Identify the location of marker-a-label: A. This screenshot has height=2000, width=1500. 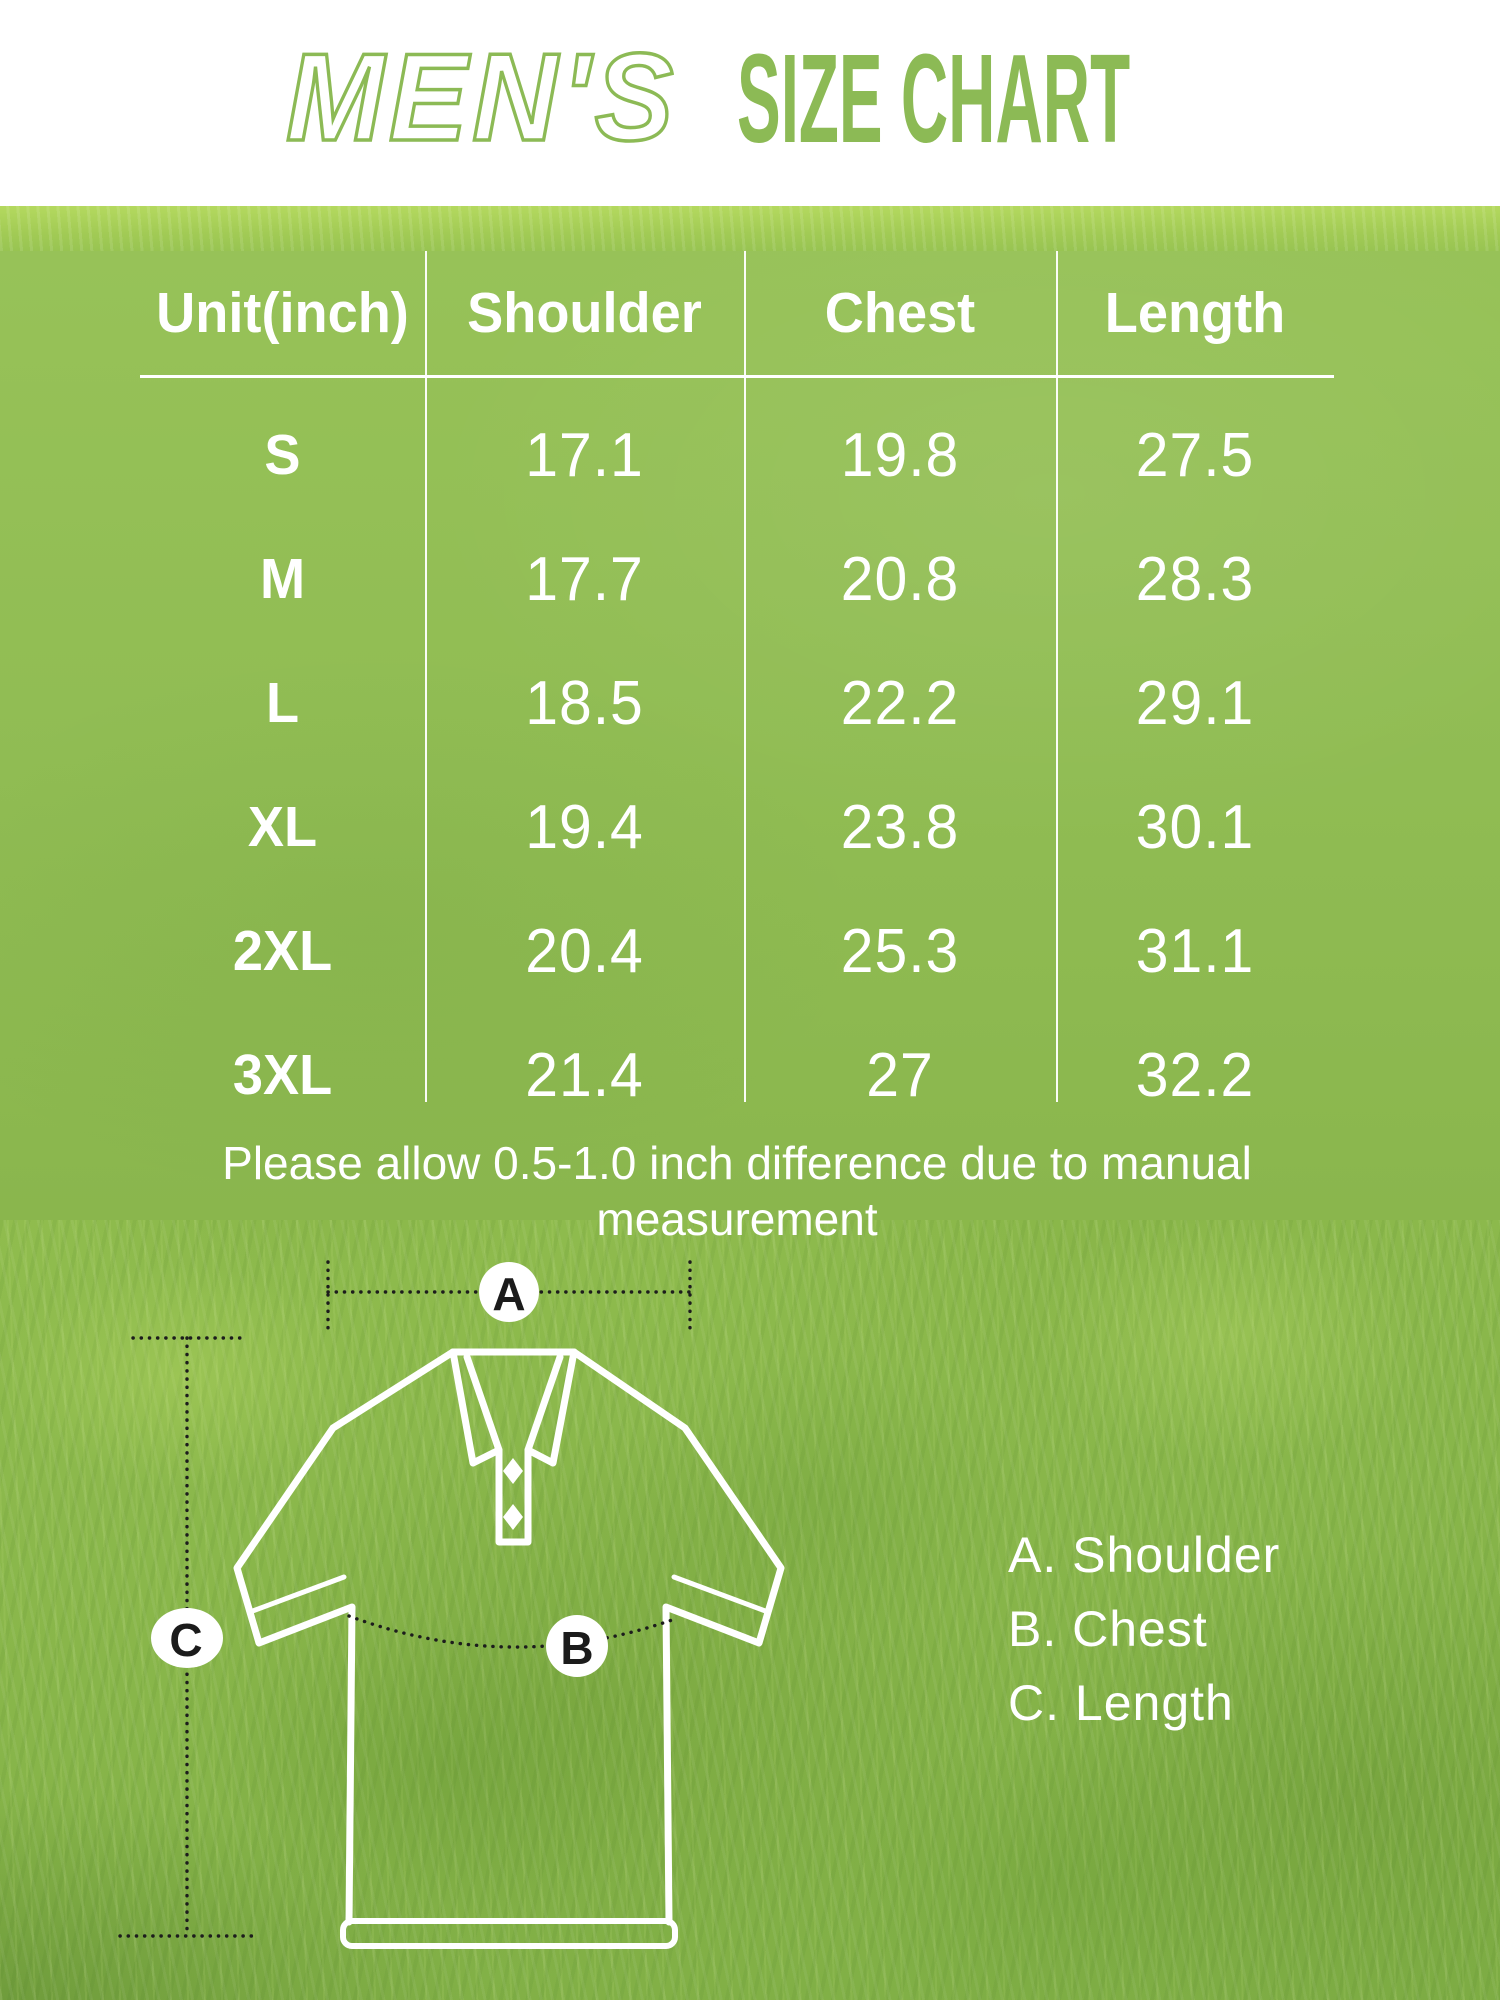
(508, 1294).